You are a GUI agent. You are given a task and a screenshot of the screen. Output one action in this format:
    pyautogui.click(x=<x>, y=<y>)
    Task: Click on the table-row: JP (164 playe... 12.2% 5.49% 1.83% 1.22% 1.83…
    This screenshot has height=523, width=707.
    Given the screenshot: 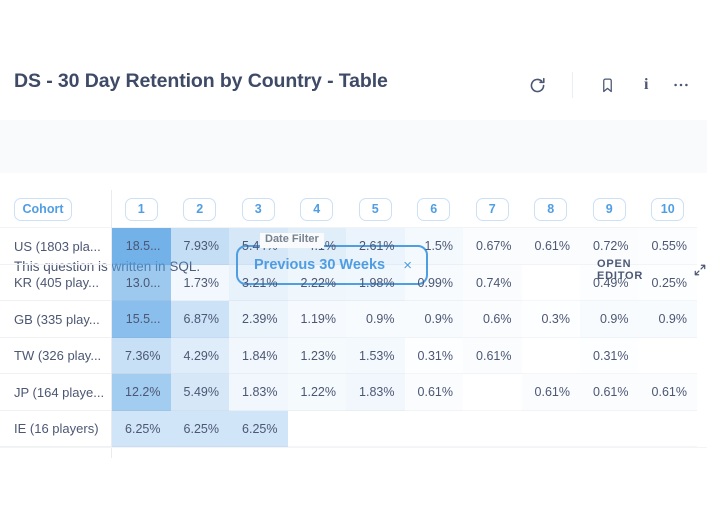 What is the action you would take?
    pyautogui.click(x=353, y=392)
    